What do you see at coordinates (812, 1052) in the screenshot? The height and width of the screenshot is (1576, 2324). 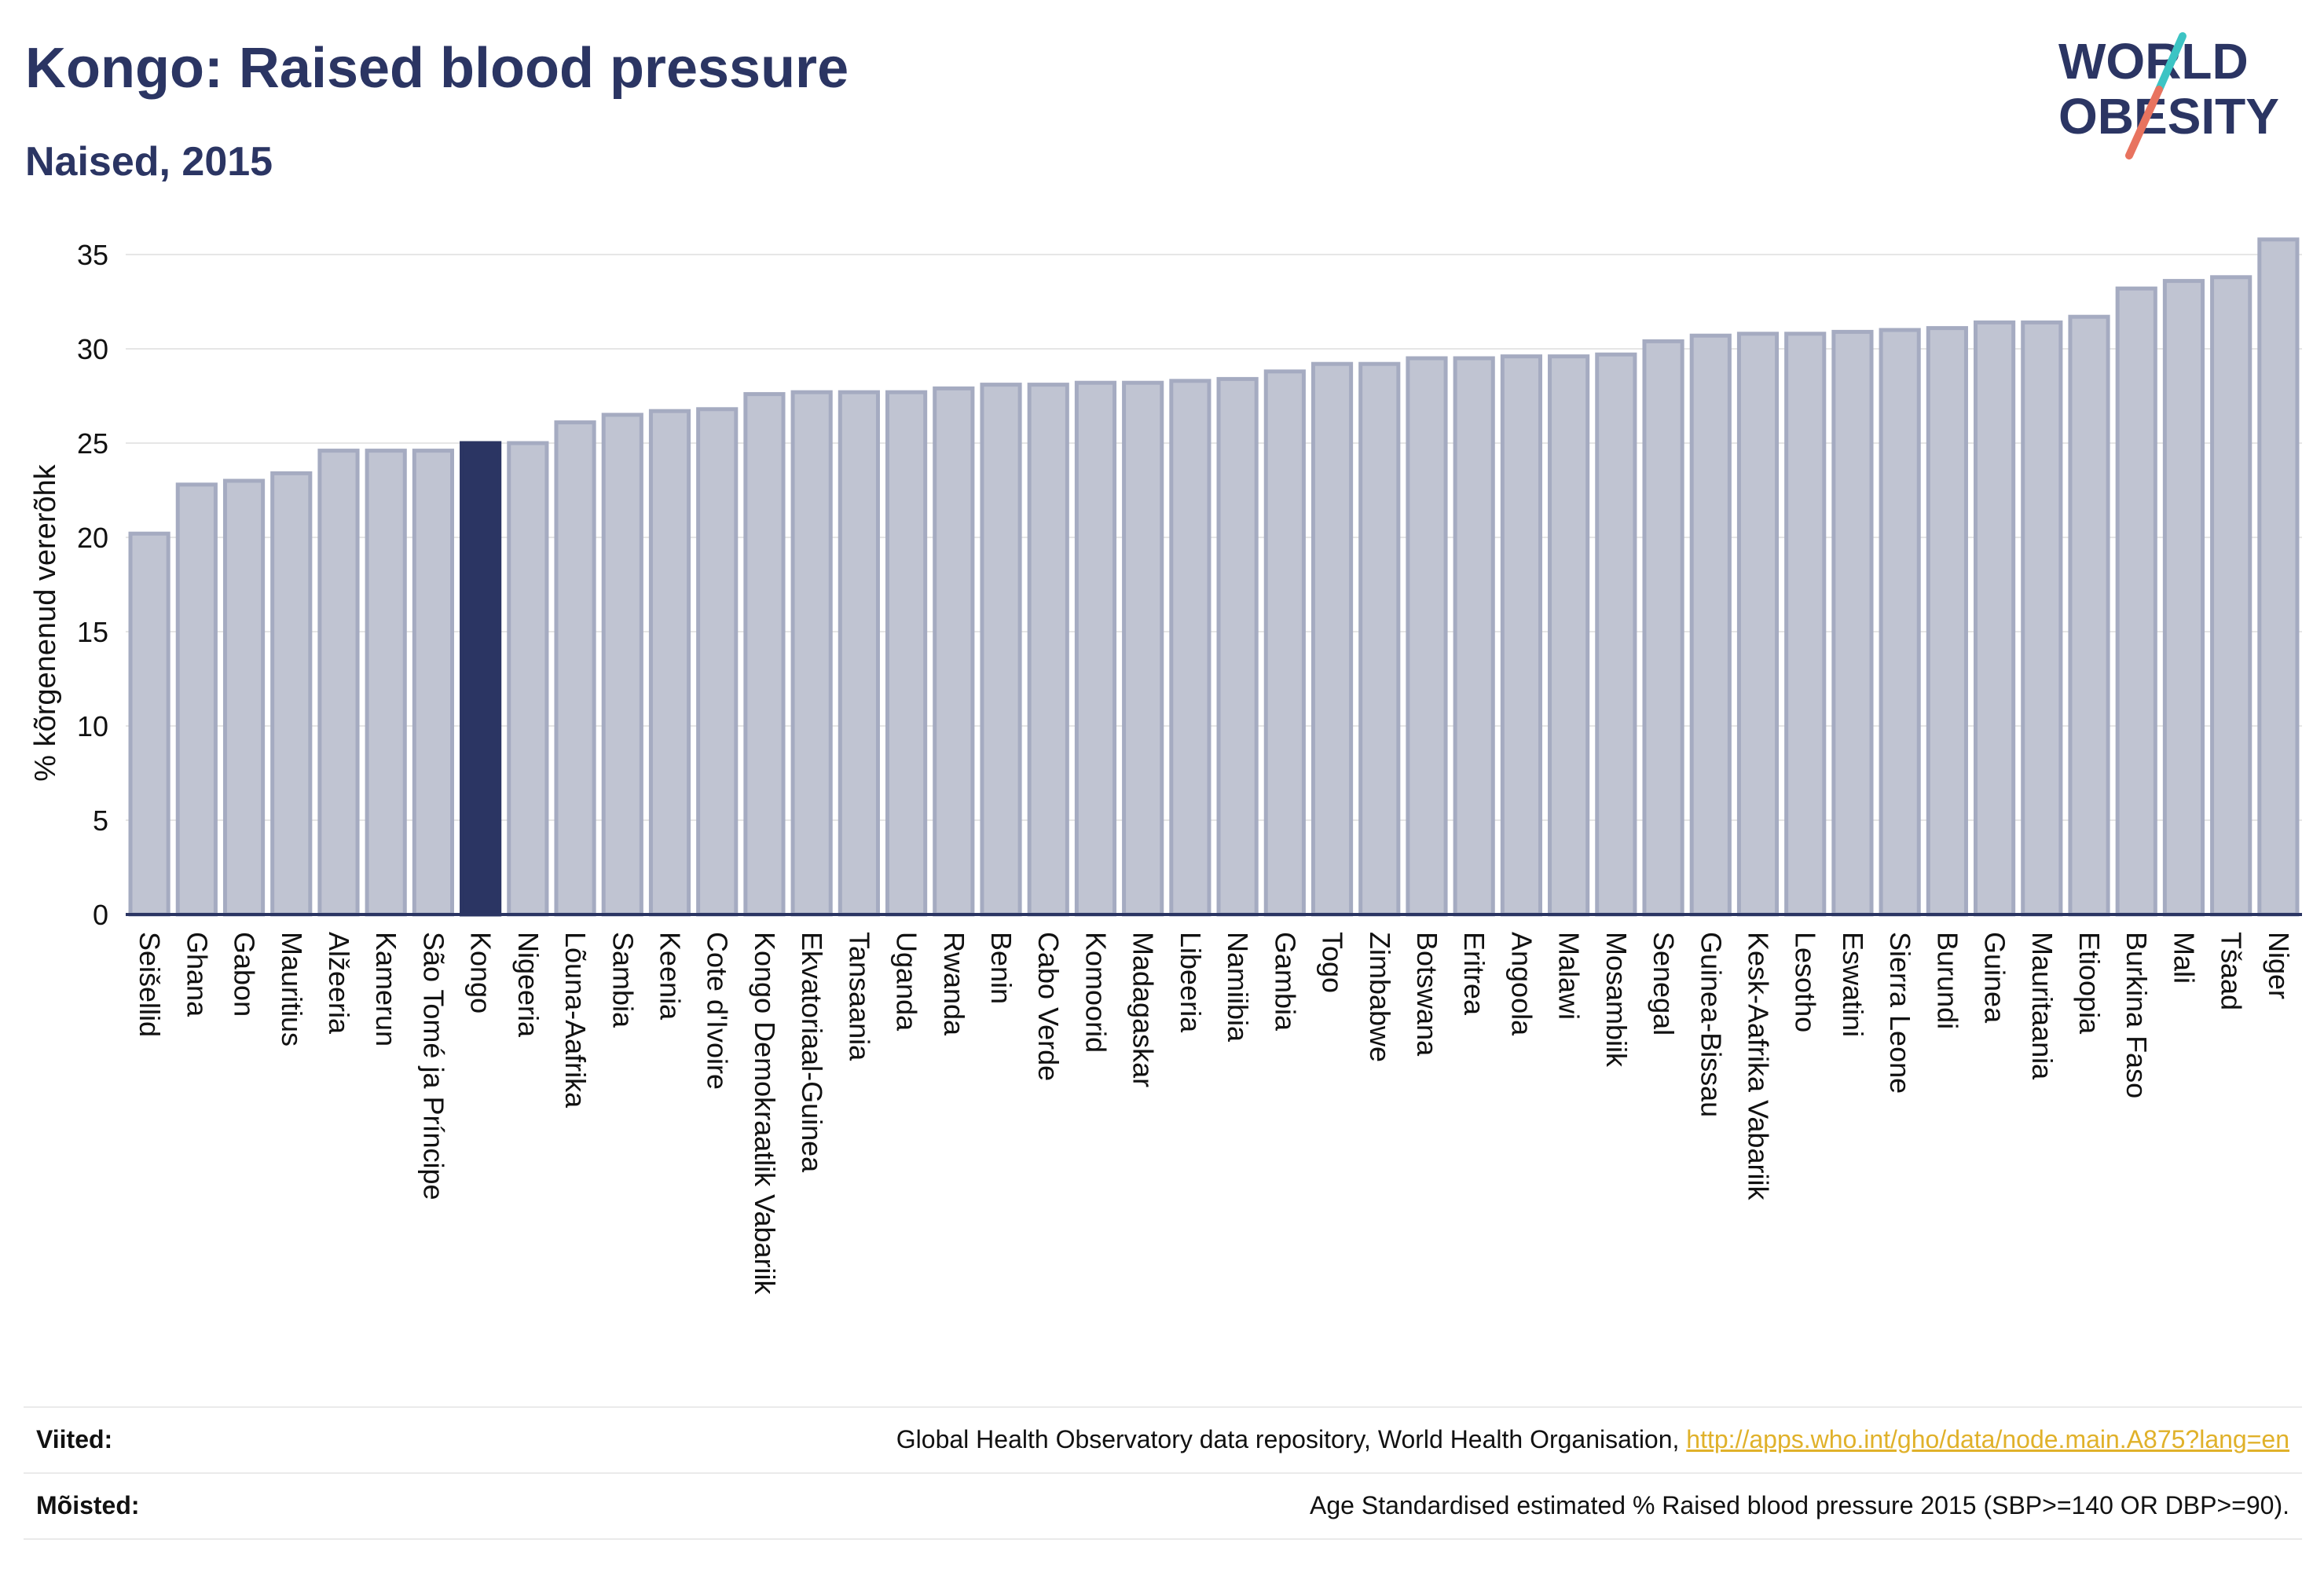 I see `x-tick-label: Ekvatoriaal-Guinea` at bounding box center [812, 1052].